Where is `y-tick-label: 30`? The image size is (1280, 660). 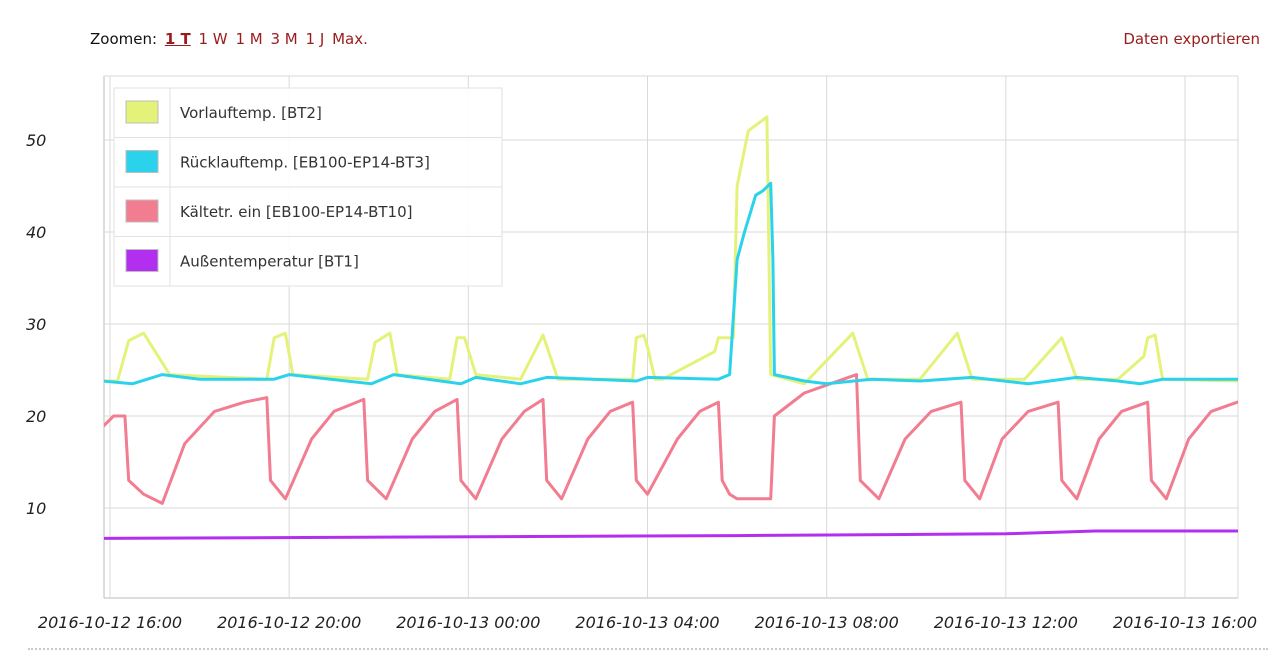 y-tick-label: 30 is located at coordinates (36, 324).